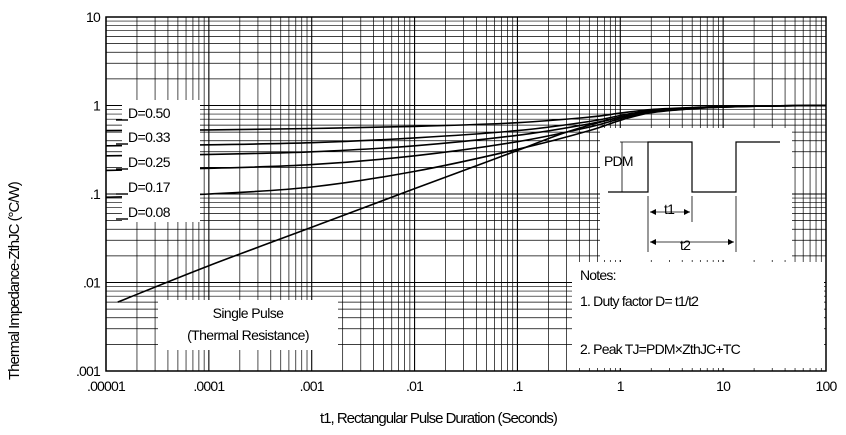  Describe the element at coordinates (106, 386) in the screenshot. I see `x-tick-label: .00001` at that location.